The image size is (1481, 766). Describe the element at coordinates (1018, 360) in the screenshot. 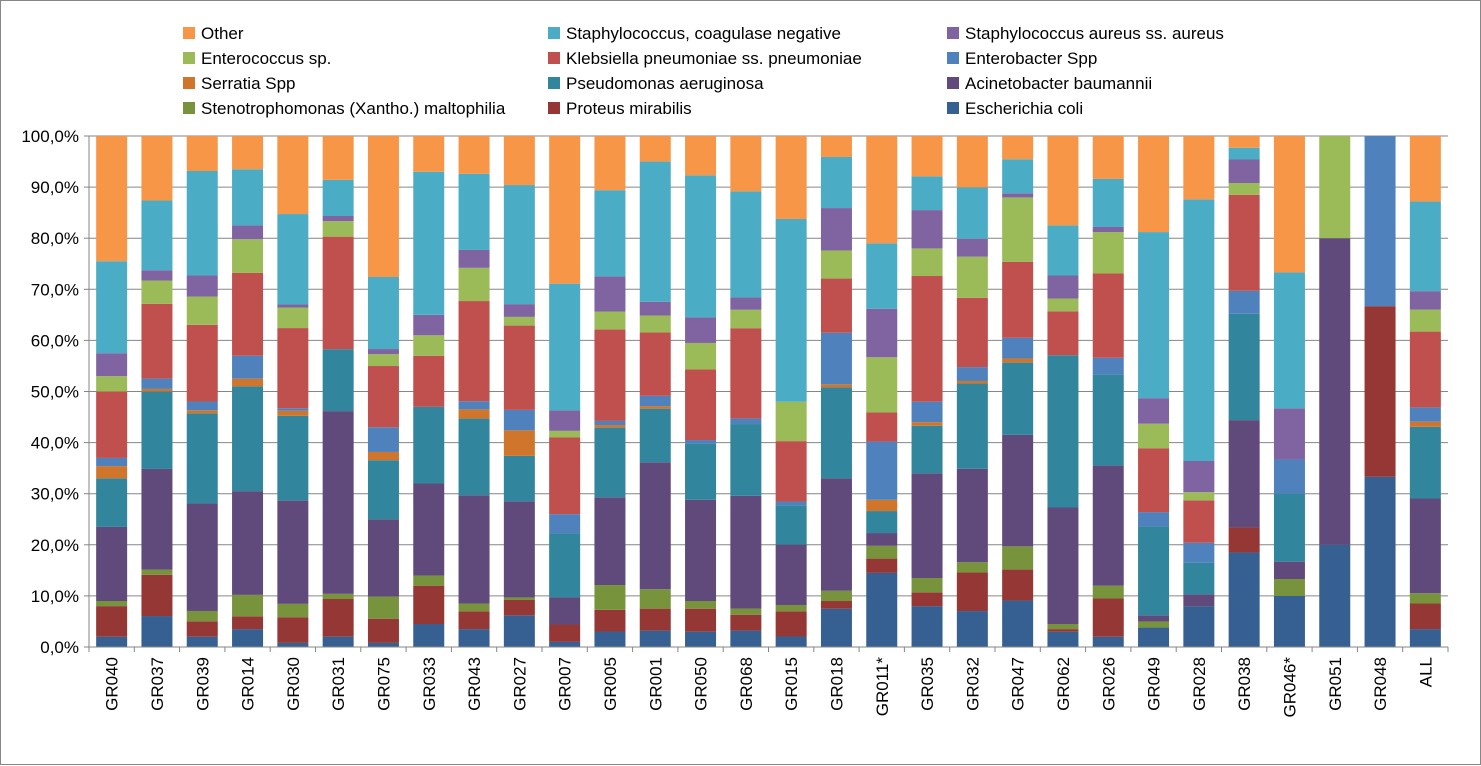

I see `bar-segment-gr047-serratia-spp` at that location.